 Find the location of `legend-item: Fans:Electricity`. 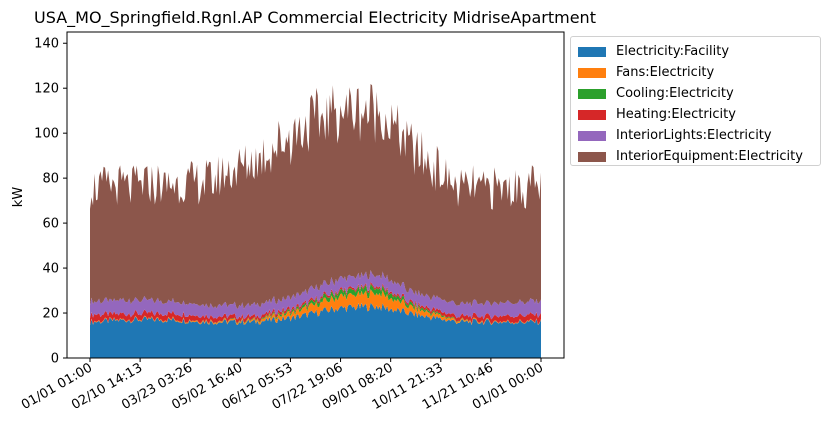

legend-item: Fans:Electricity is located at coordinates (699, 72).